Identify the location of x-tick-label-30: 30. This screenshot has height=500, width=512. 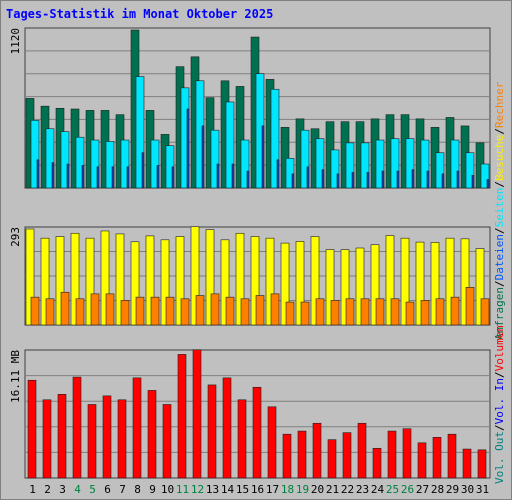
(467, 489).